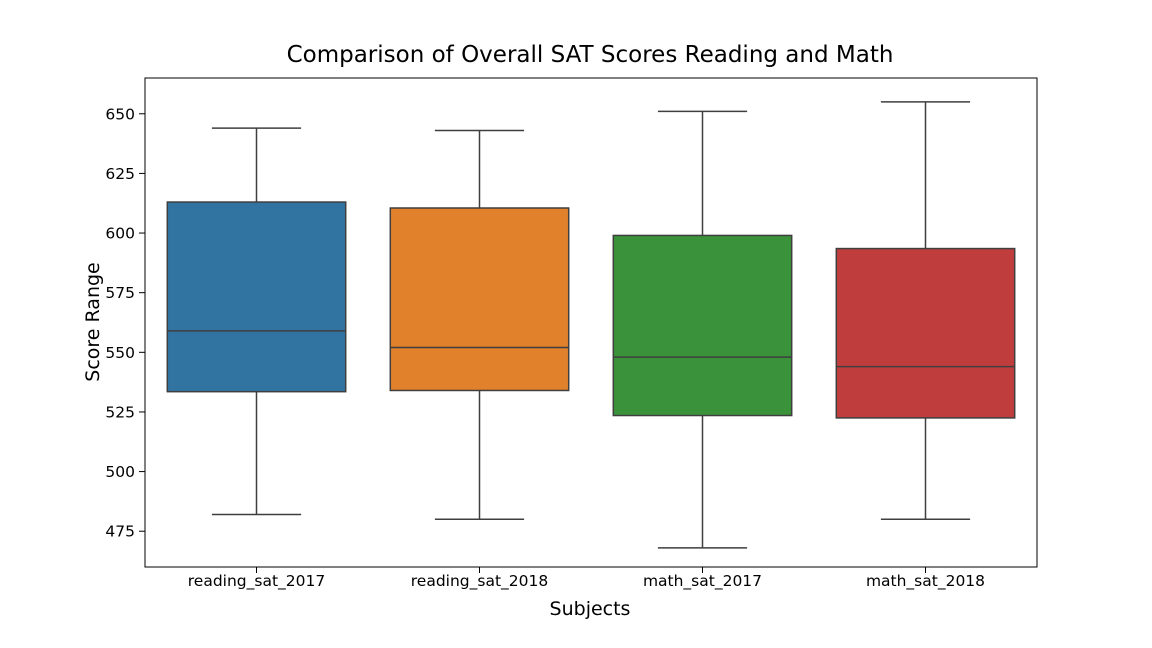  What do you see at coordinates (702, 325) in the screenshot?
I see `box-math_sat_2017` at bounding box center [702, 325].